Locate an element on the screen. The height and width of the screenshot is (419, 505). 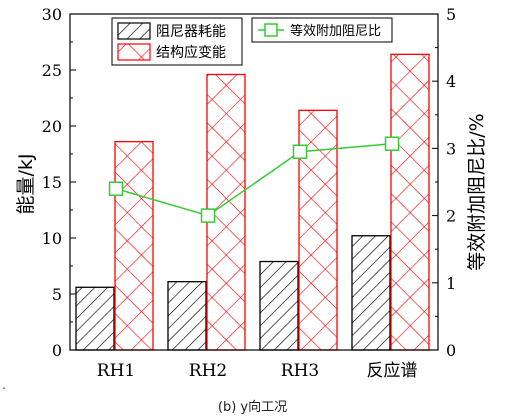
y2-tick-label: 1 is located at coordinates (451, 283).